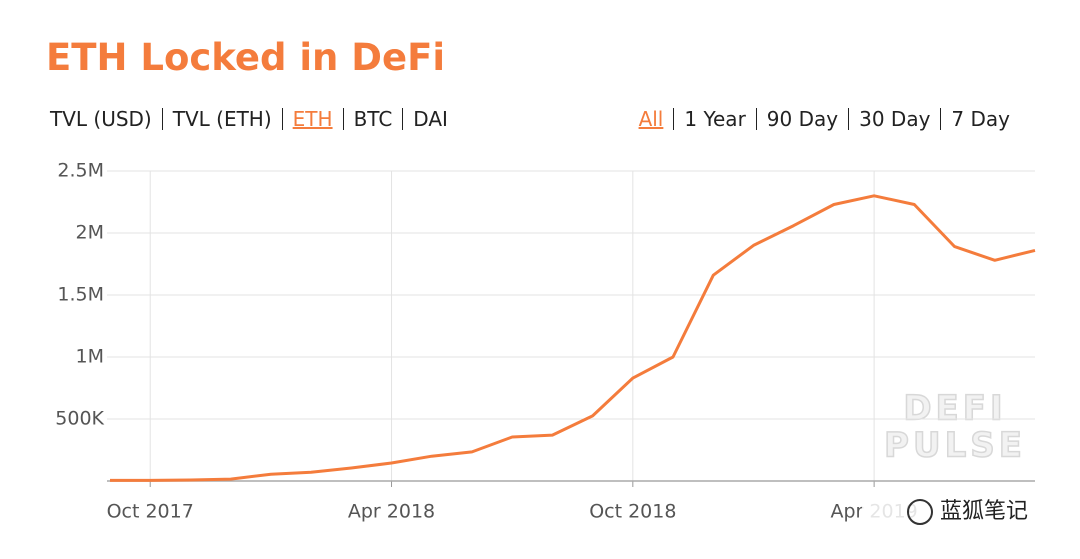  I want to click on account-watermark: 蓝狐笔记, so click(962, 513).